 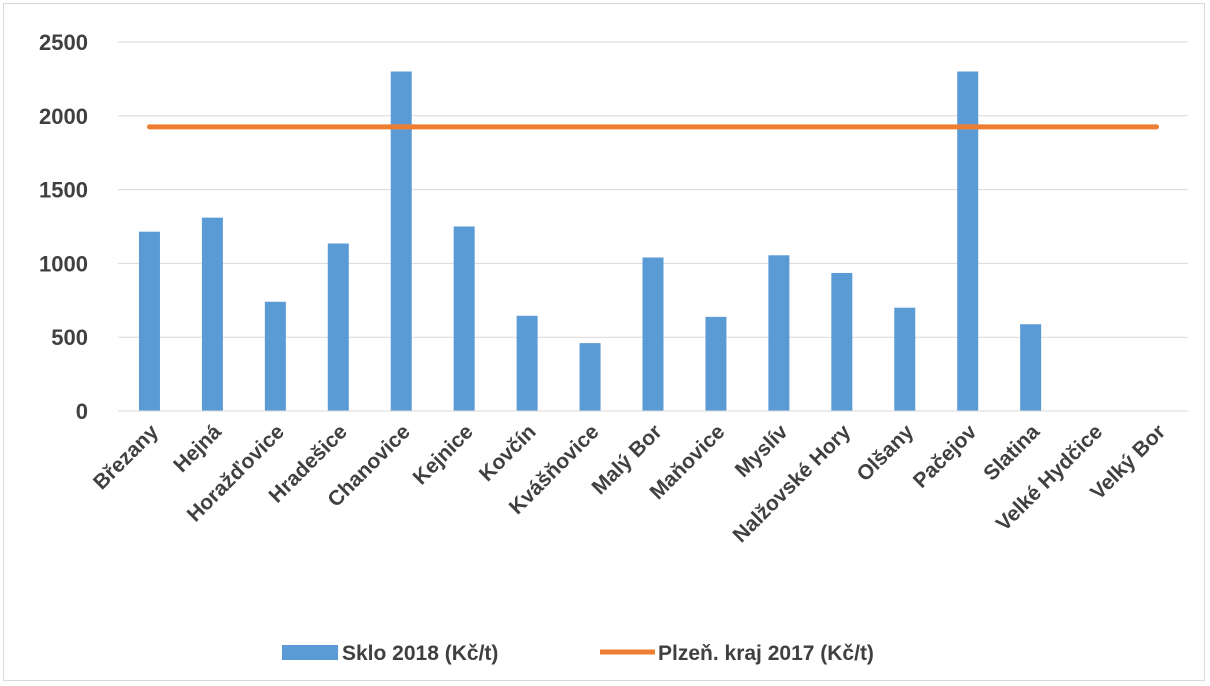 I want to click on y-tick-label: 1000, so click(x=63, y=263).